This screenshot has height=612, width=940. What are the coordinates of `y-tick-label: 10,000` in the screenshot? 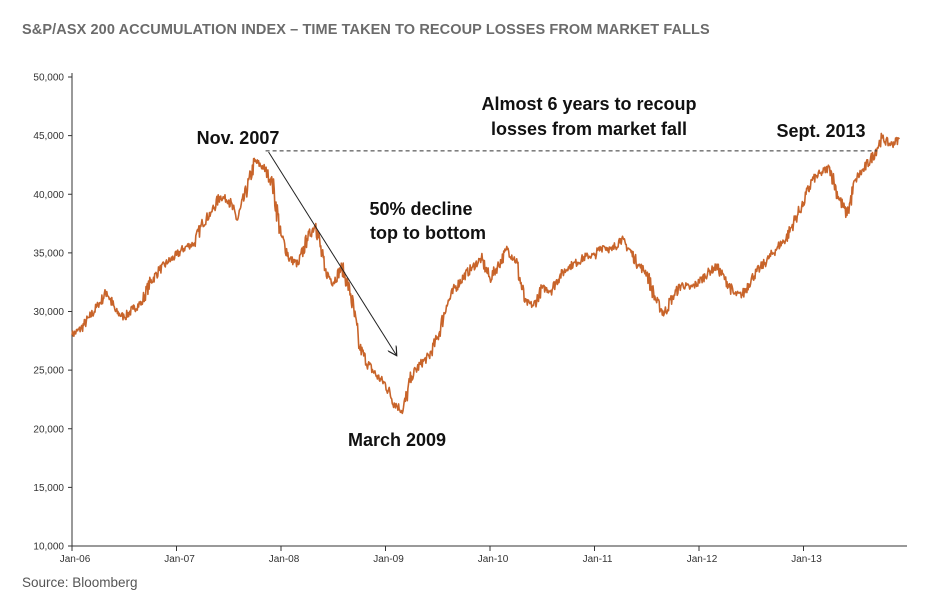 It's located at (48, 547).